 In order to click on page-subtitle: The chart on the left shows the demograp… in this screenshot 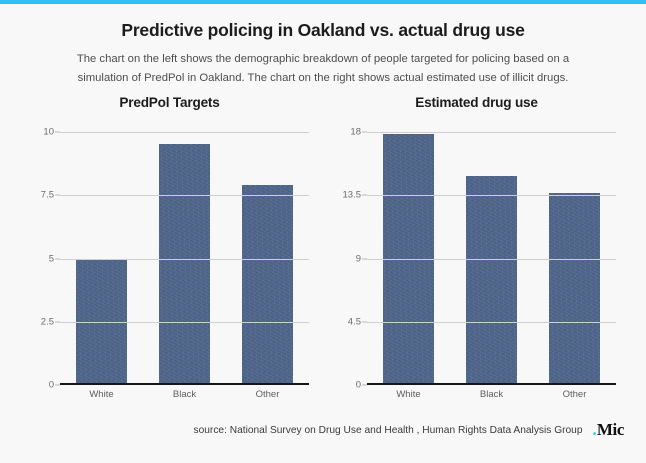, I will do `click(323, 68)`.